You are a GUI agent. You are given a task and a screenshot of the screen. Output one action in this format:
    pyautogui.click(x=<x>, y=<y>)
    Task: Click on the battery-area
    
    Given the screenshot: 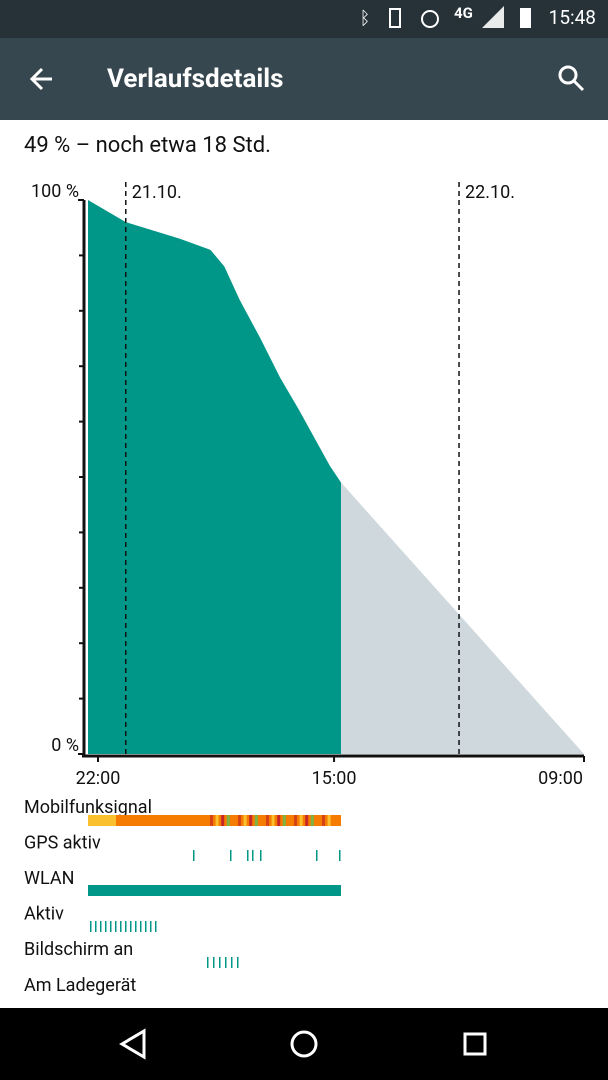 What is the action you would take?
    pyautogui.click(x=462, y=618)
    